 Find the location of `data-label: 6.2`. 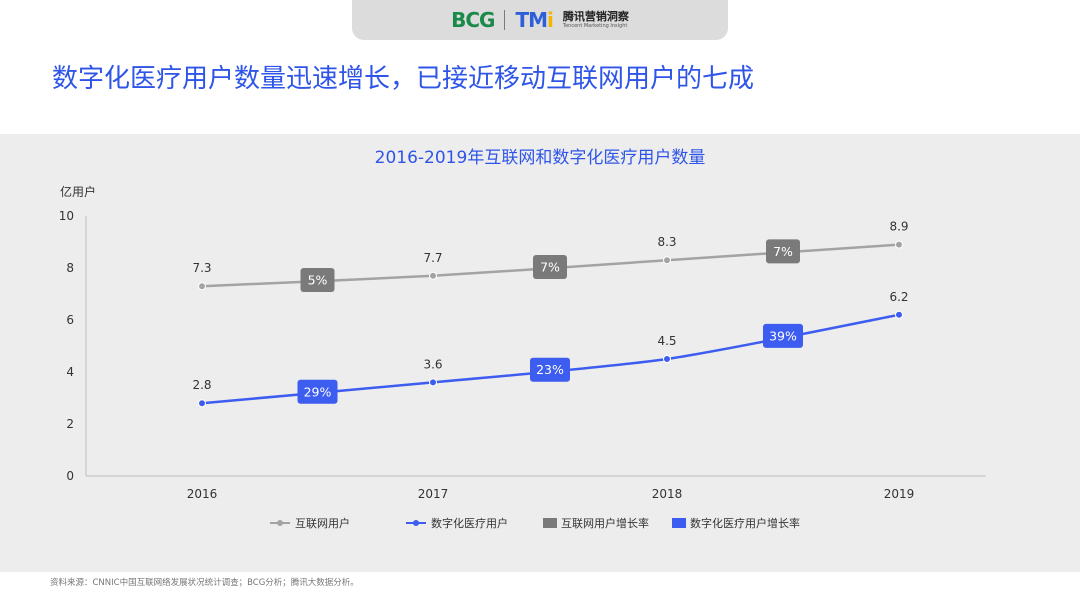

data-label: 6.2 is located at coordinates (898, 297).